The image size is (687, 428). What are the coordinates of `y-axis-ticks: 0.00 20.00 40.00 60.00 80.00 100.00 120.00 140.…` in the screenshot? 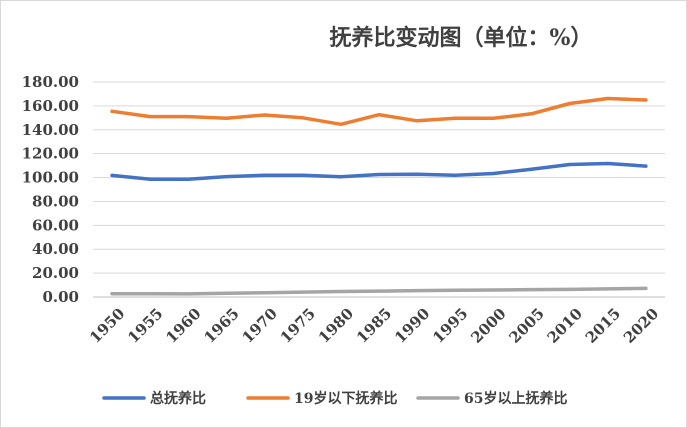 It's located at (50, 189).